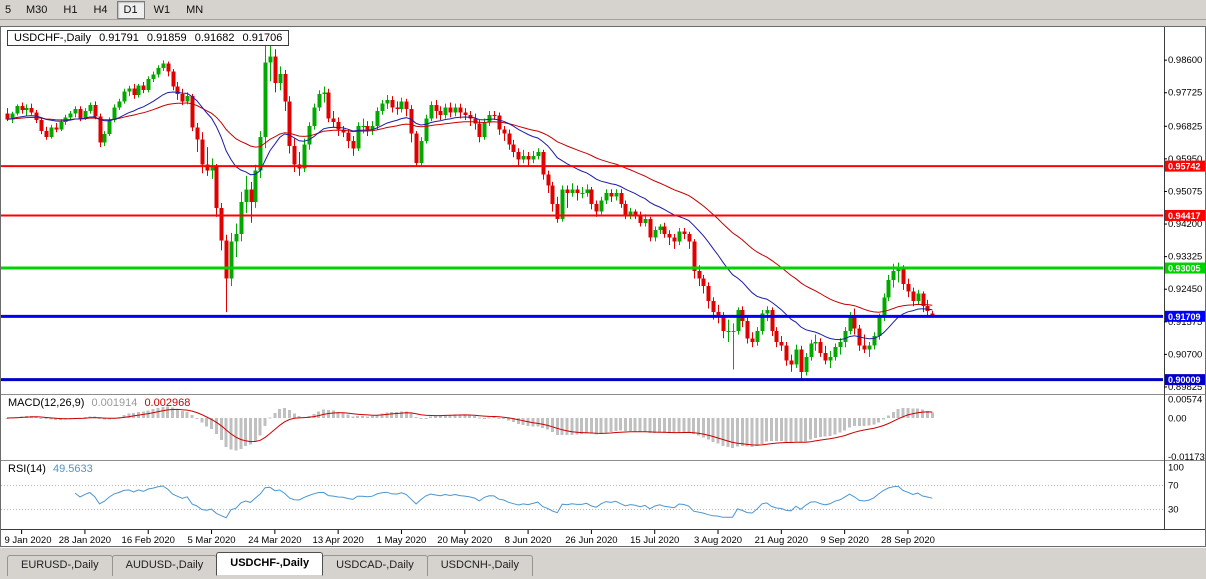 The image size is (1206, 579). Describe the element at coordinates (114, 403) in the screenshot. I see `macd-main-value: 0.001914` at that location.